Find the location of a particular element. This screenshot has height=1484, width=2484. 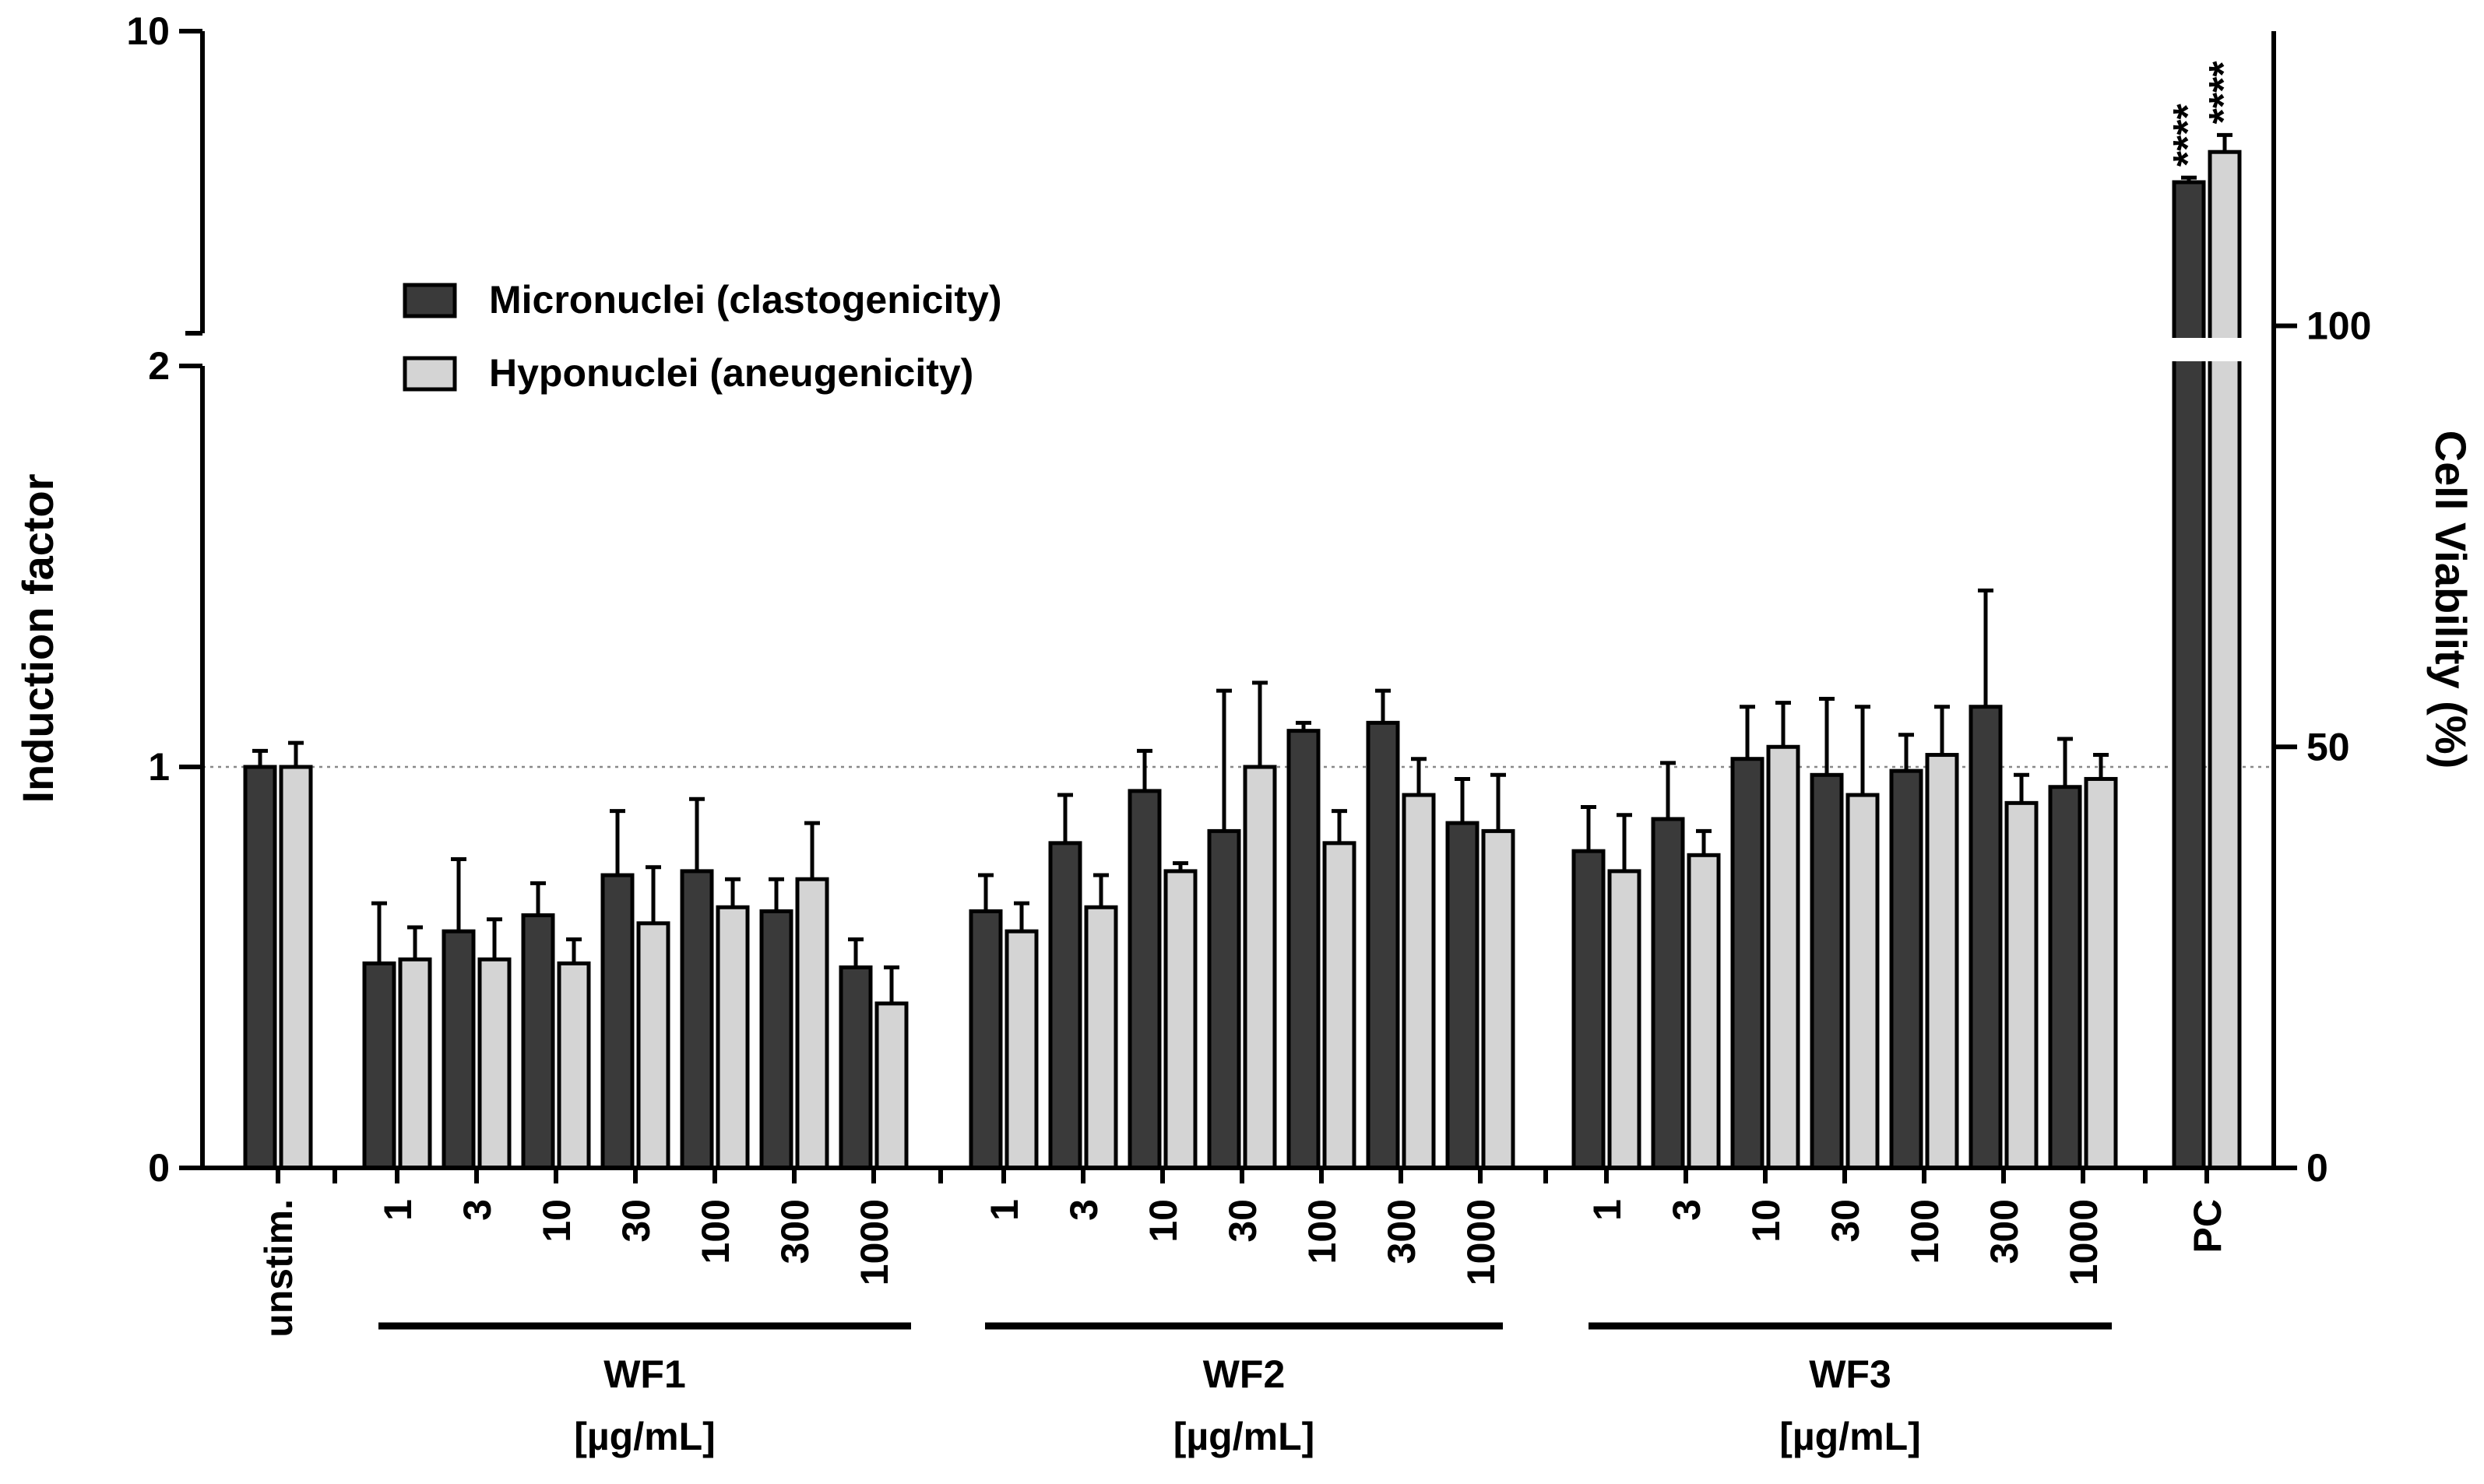

y-tick-label-2: 2 is located at coordinates (159, 366).